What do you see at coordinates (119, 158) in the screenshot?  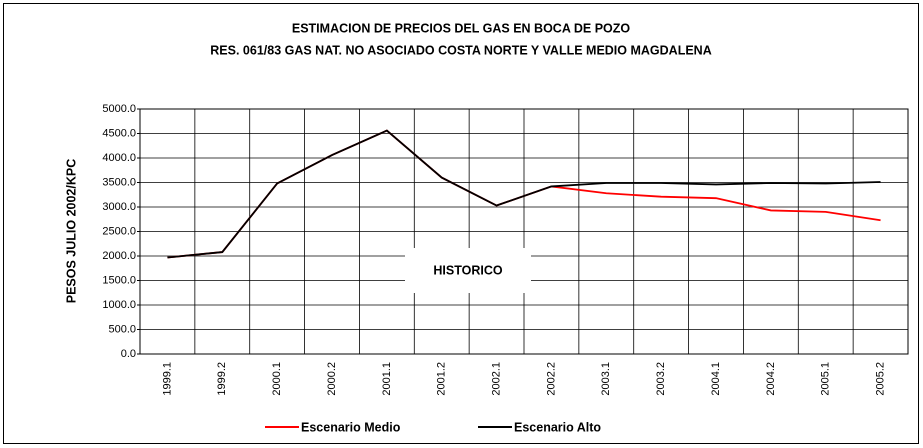 I see `y-tick-label: 4000.0` at bounding box center [119, 158].